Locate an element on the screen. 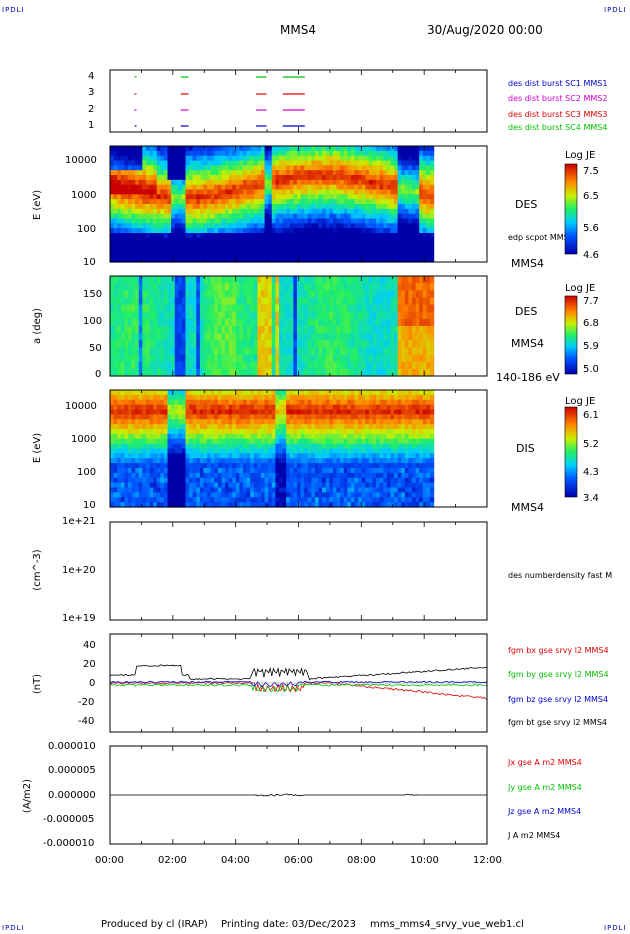 This screenshot has width=630, height=934. p7-ytick-3: -0.000005 is located at coordinates (69, 819).